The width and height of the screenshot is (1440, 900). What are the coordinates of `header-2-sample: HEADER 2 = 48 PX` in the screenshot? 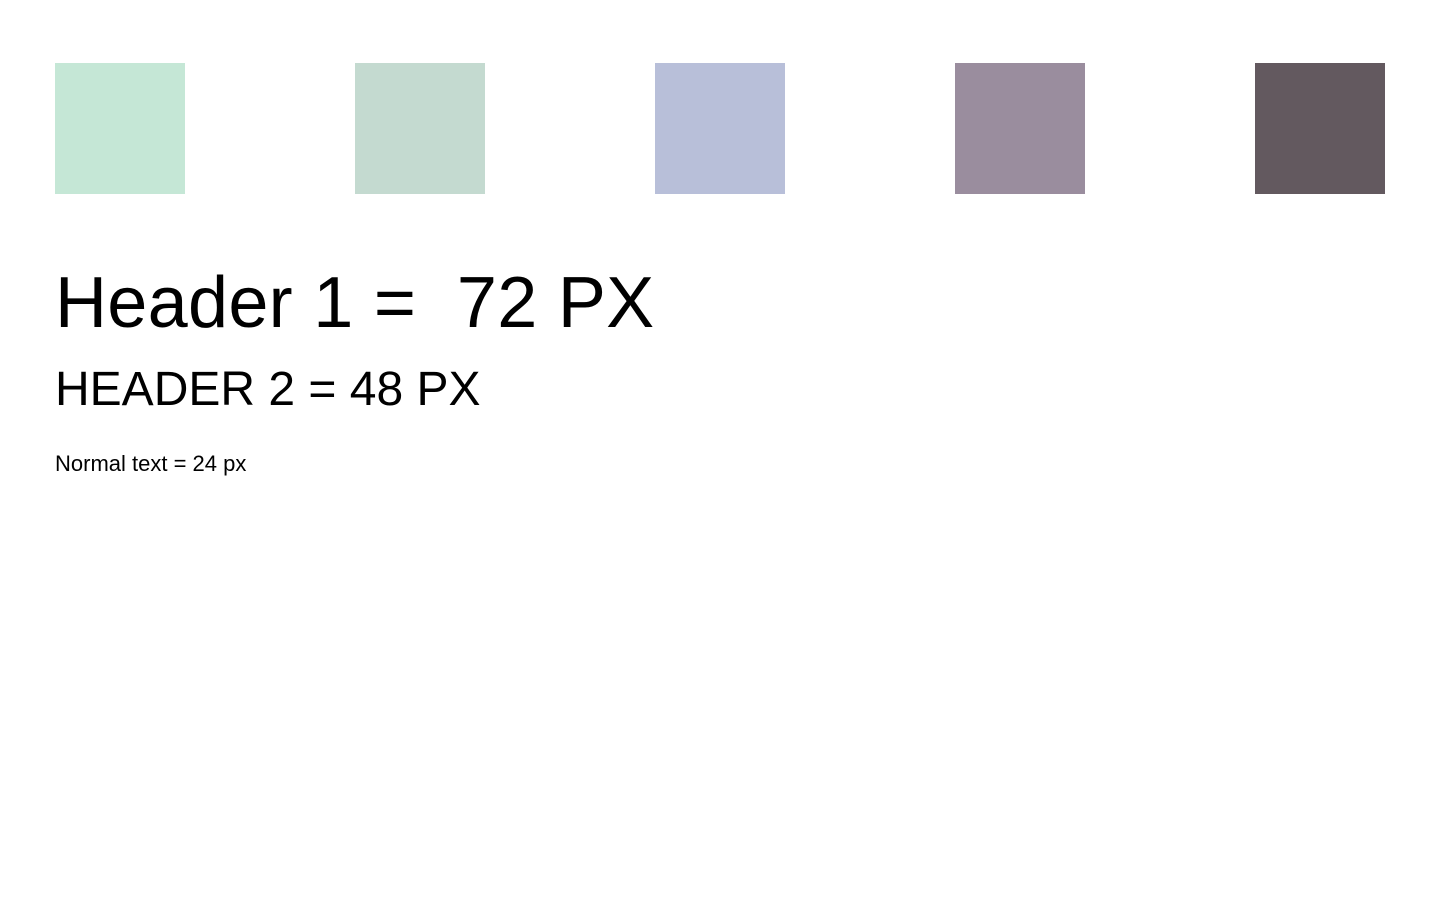 It's located at (268, 389).